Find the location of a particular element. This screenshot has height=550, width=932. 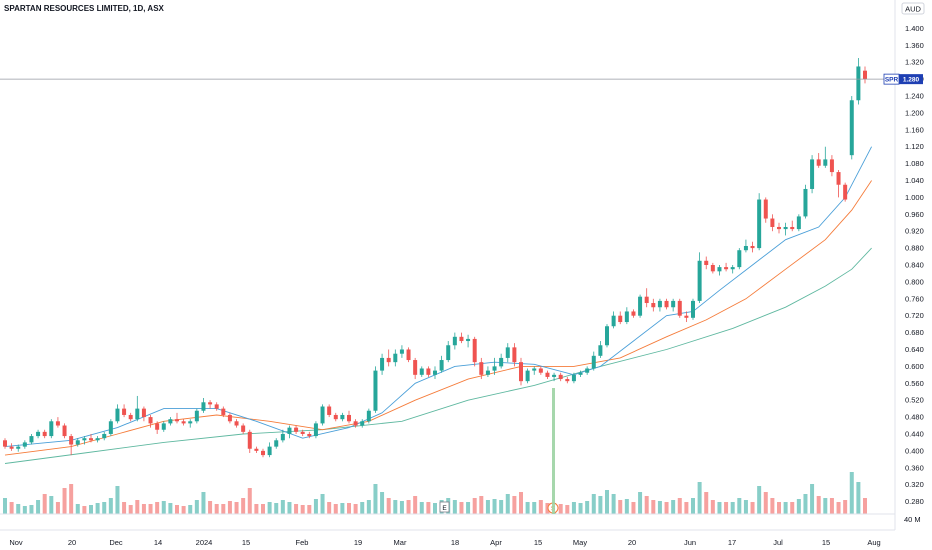

y-tick-label: 1.400 is located at coordinates (914, 28).